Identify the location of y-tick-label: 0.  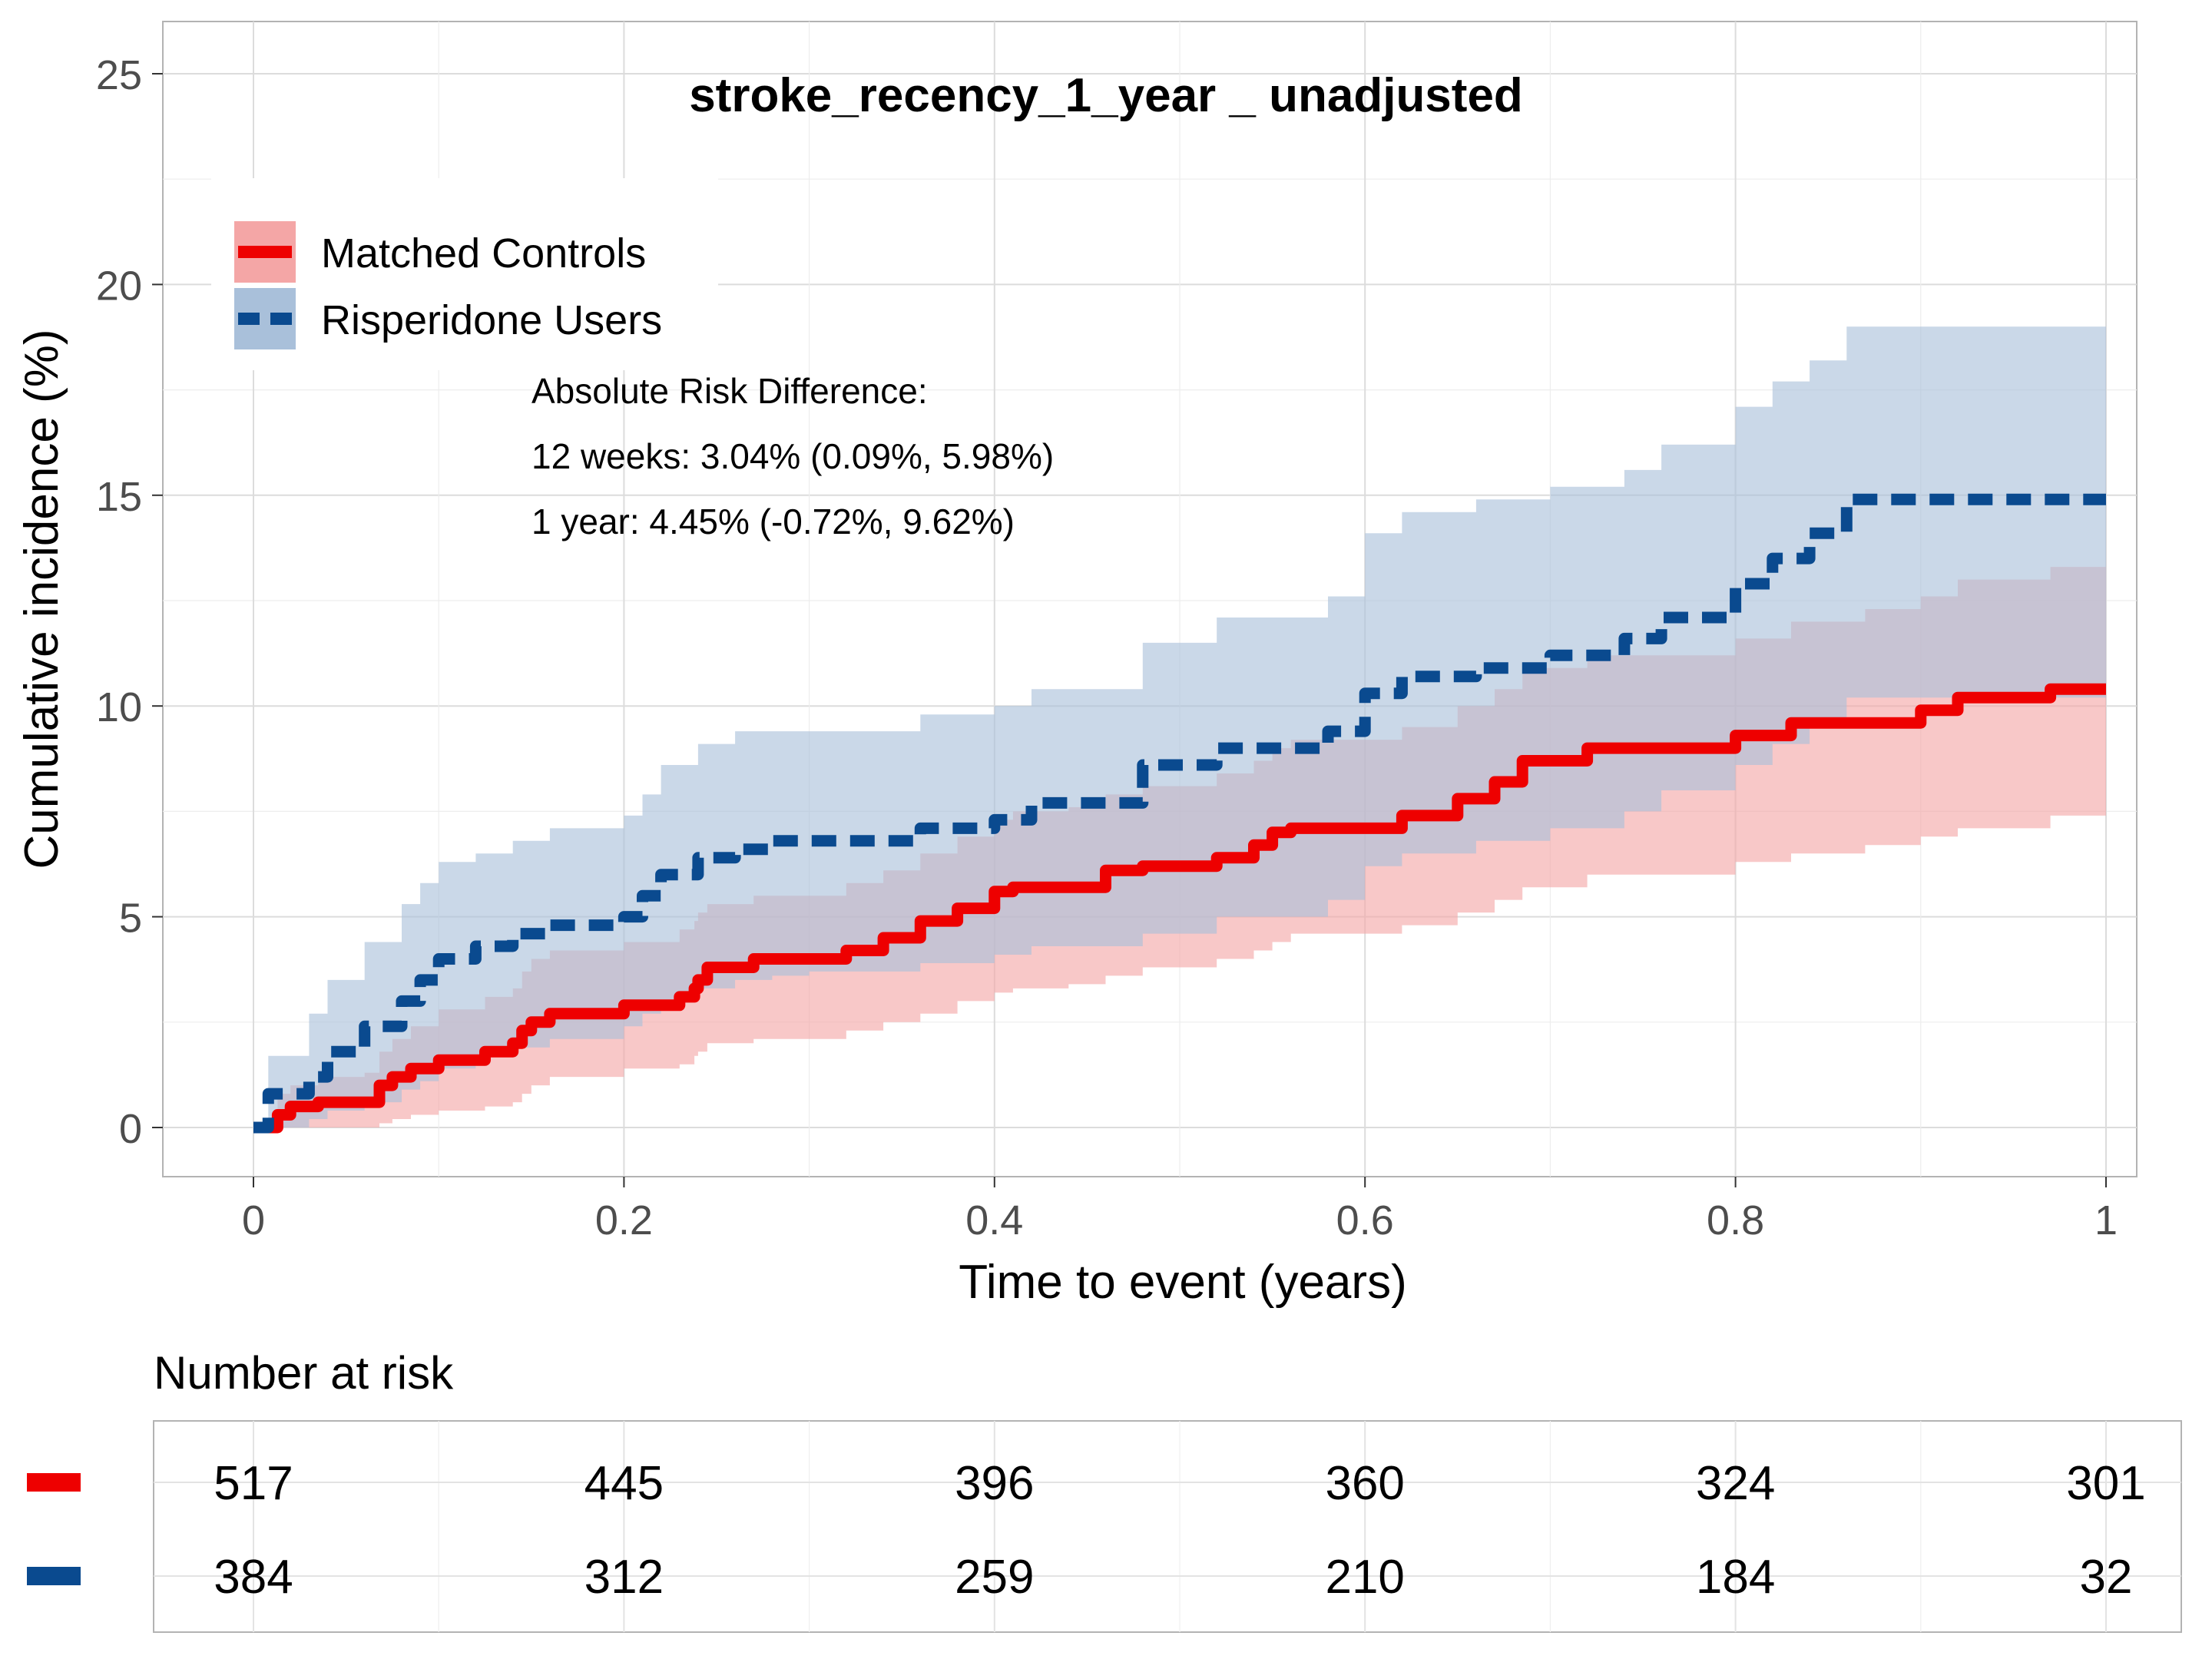
(130, 1129).